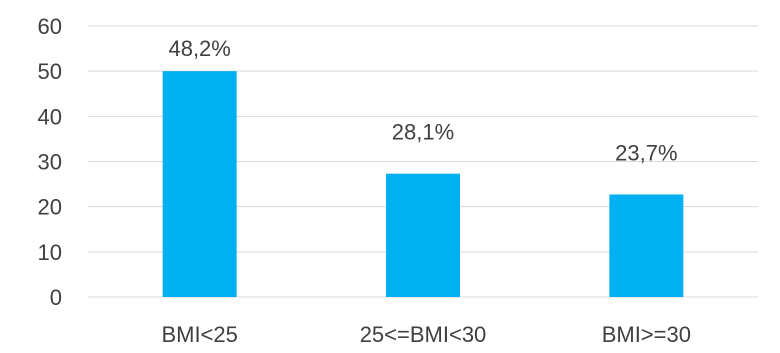 This screenshot has width=780, height=353. I want to click on y-tick-label: 50, so click(50, 71).